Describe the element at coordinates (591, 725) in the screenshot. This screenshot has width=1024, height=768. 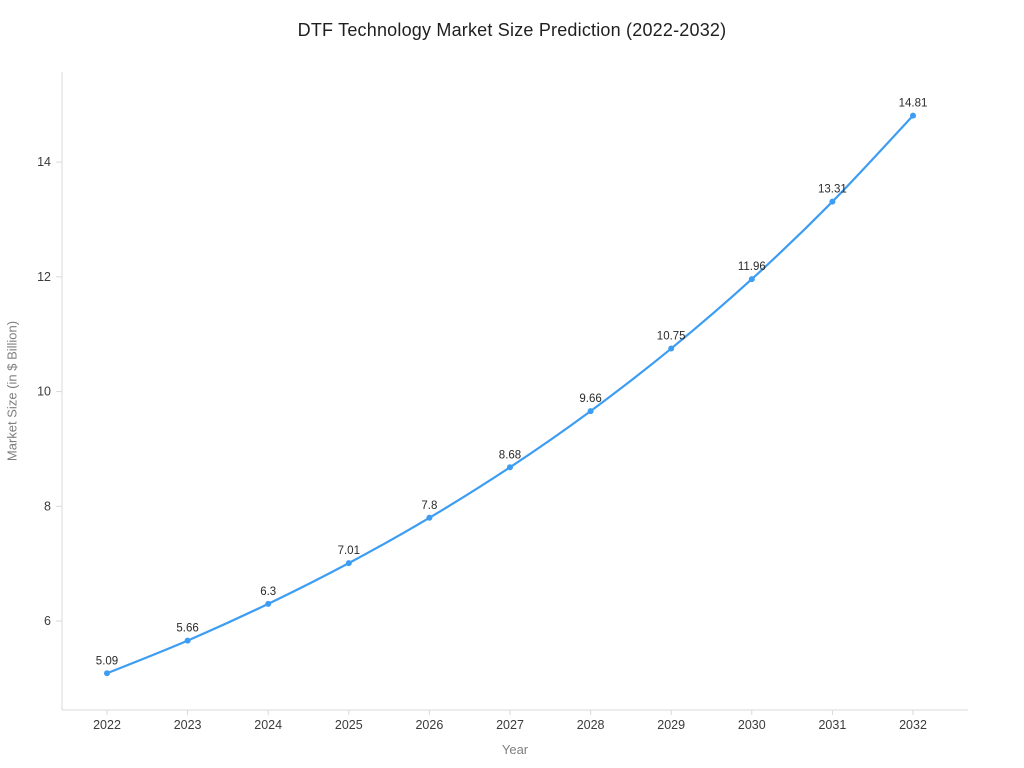
I see `x-tick-label: 2028` at that location.